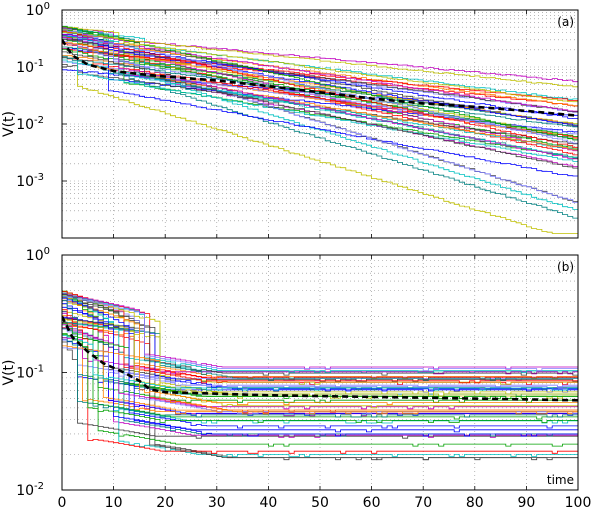 This screenshot has width=591, height=514. I want to click on x-tick-label: 60, so click(372, 503).